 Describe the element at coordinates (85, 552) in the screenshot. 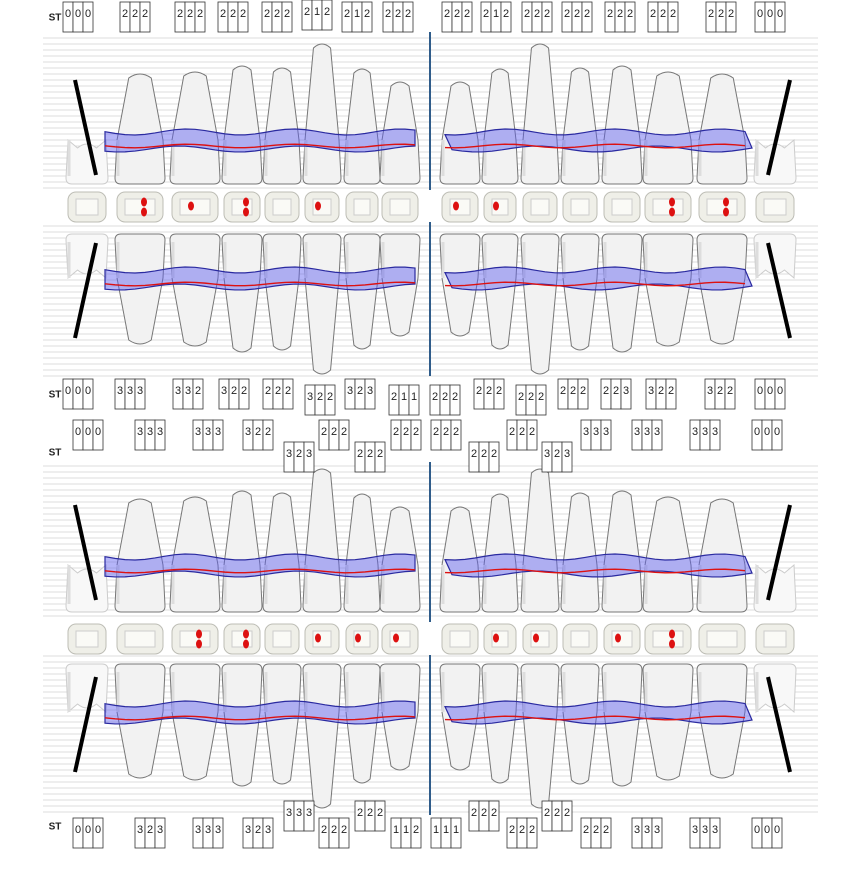

I see `missing-mark` at that location.